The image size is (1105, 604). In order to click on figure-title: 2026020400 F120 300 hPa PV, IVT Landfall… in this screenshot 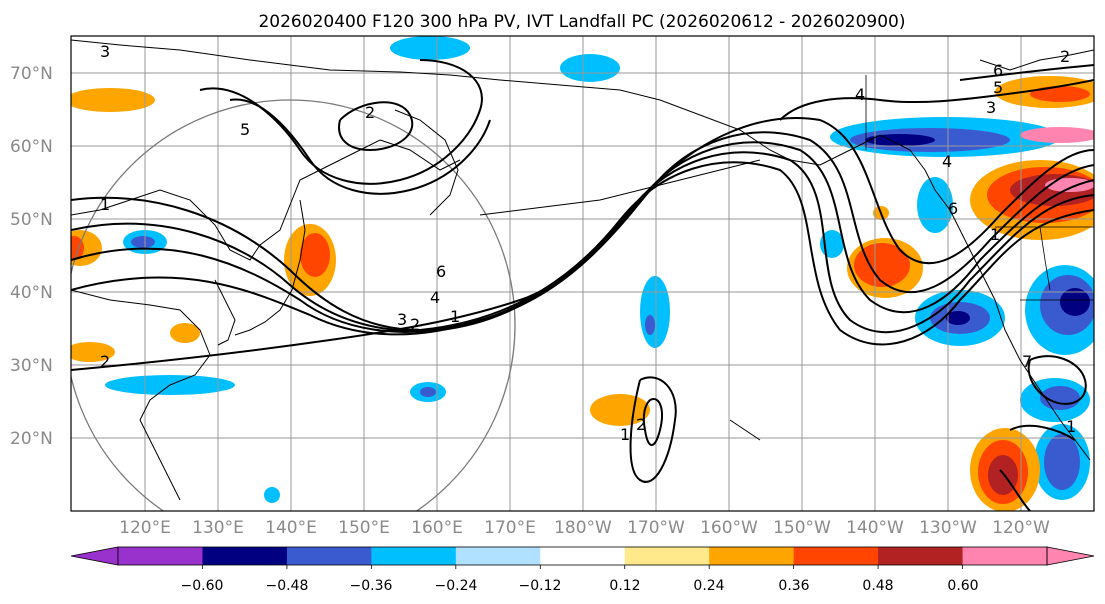, I will do `click(581, 22)`.